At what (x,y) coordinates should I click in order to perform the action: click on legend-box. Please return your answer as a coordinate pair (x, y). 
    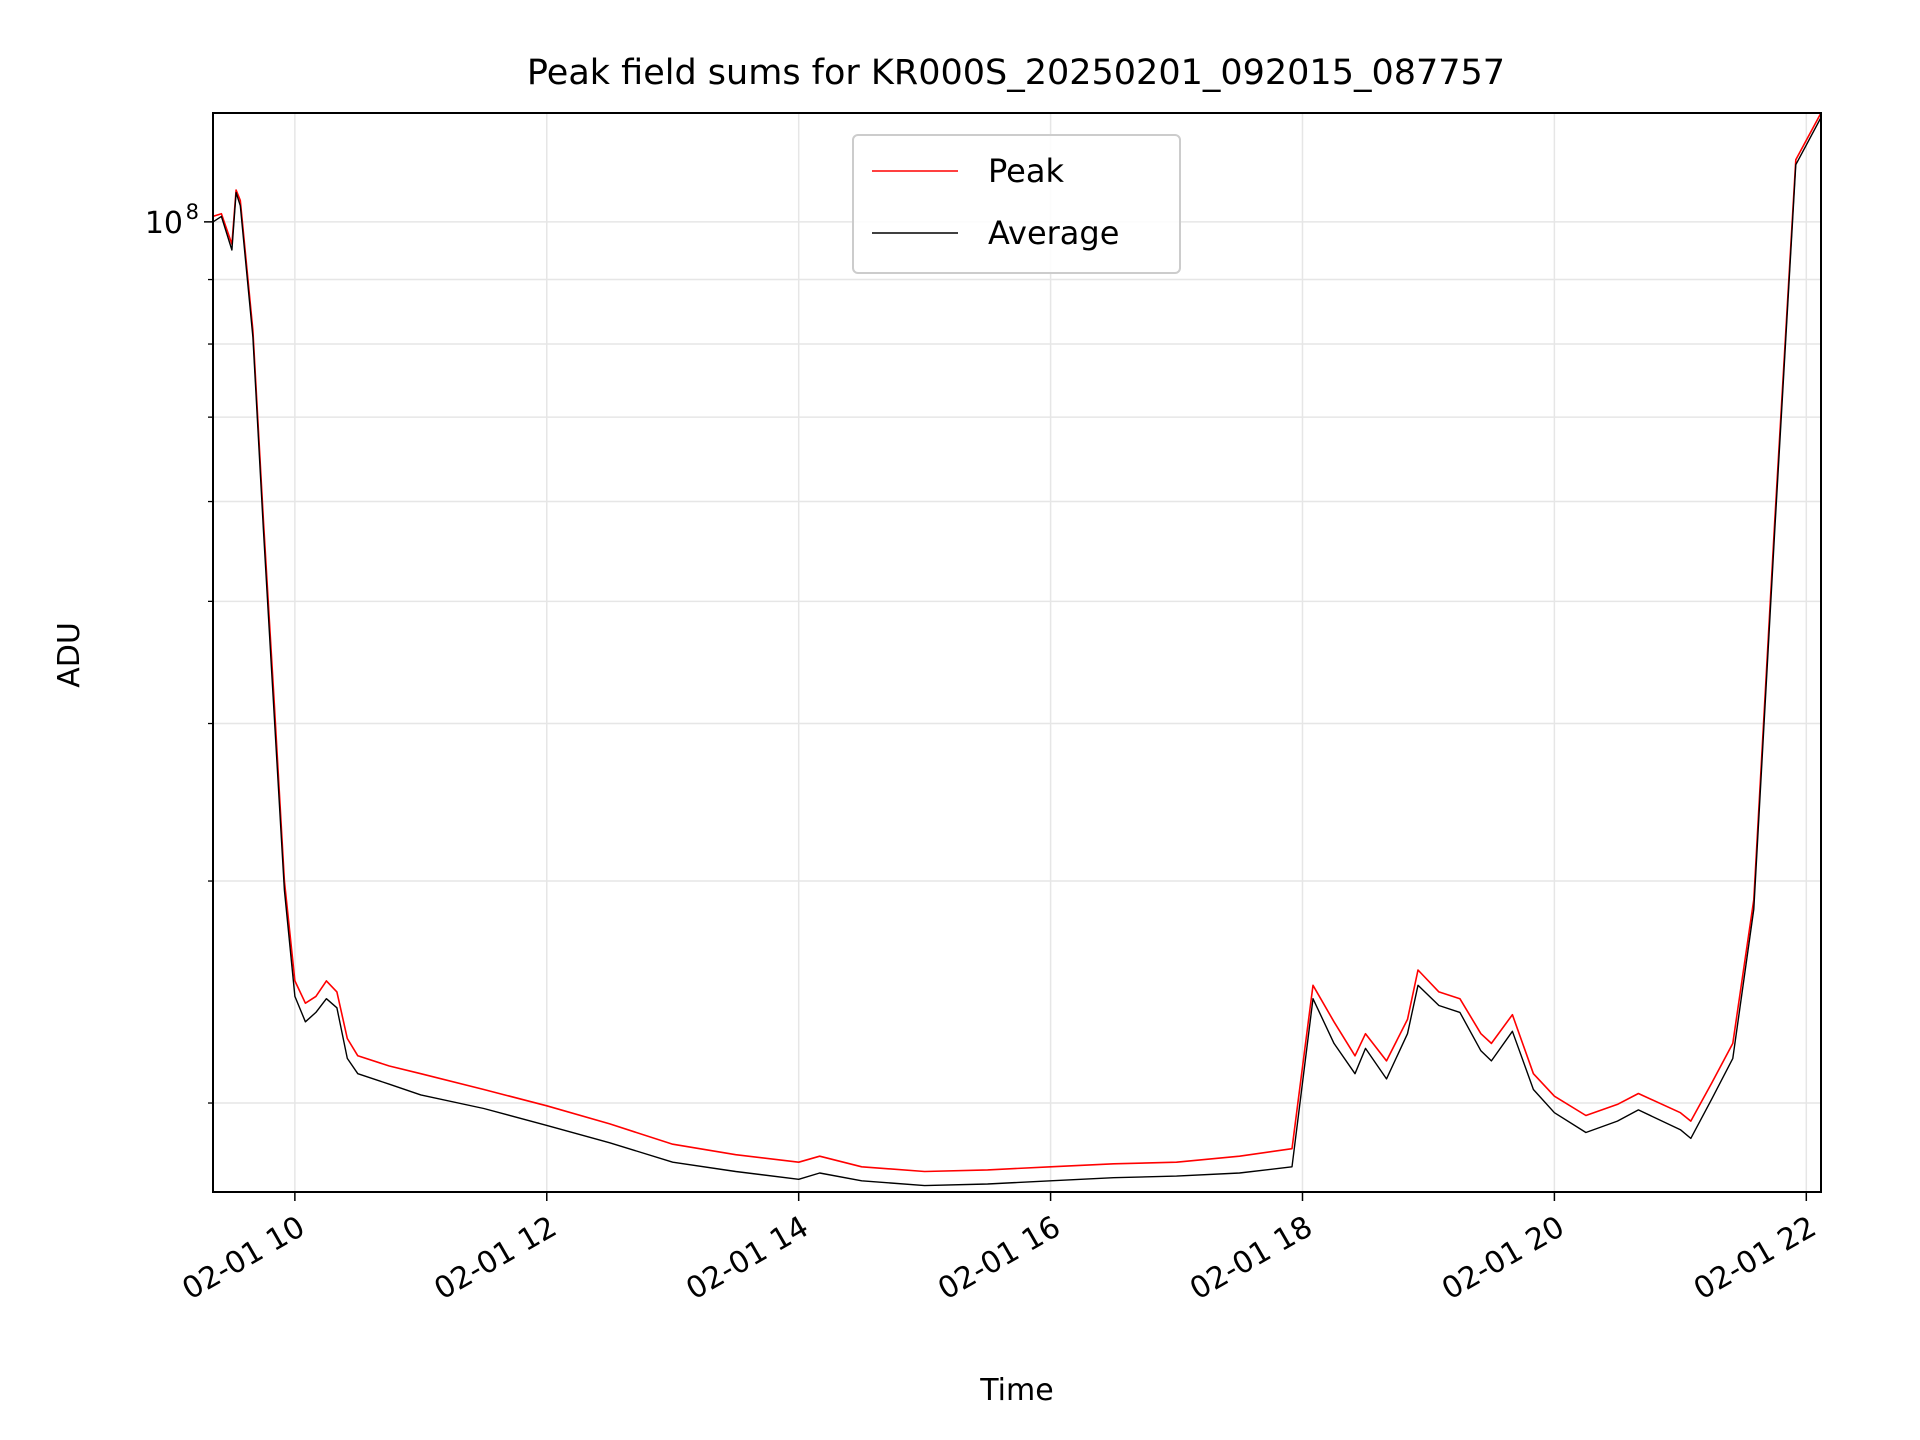
    Looking at the image, I should click on (1016, 204).